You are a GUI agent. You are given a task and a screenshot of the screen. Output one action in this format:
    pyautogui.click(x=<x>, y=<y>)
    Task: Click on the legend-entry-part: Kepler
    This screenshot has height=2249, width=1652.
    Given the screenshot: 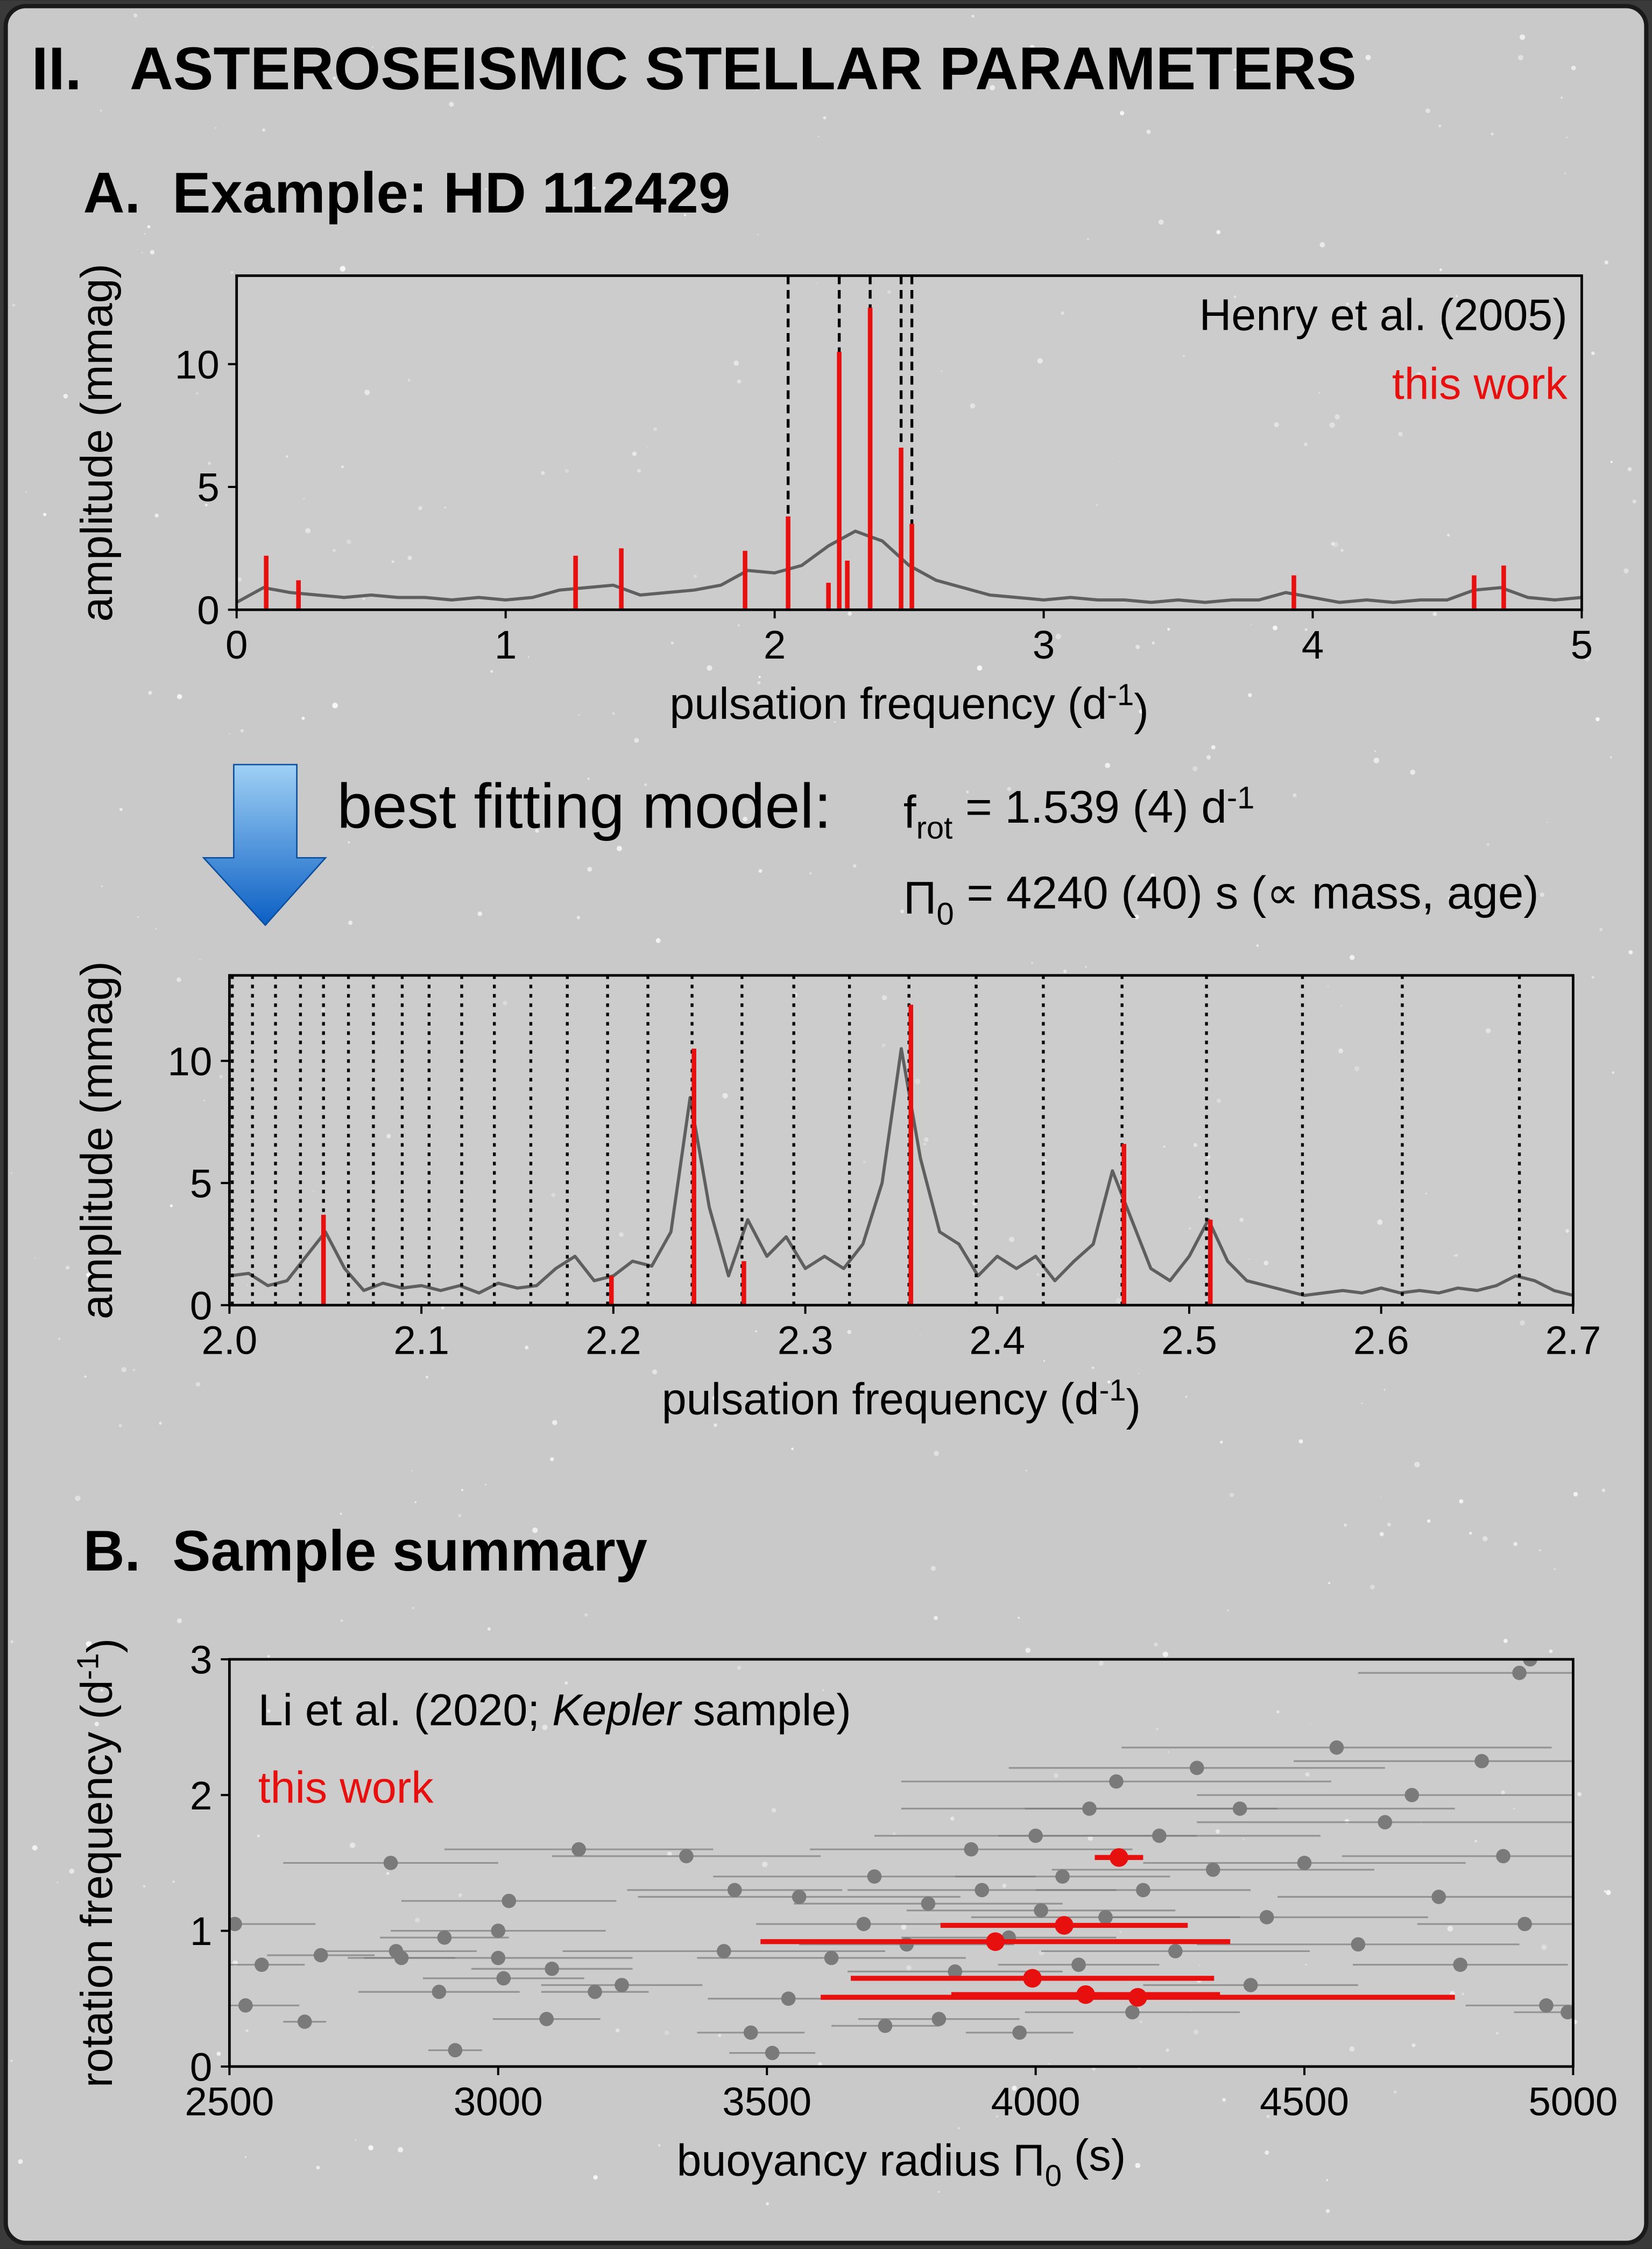 What is the action you would take?
    pyautogui.click(x=617, y=1710)
    